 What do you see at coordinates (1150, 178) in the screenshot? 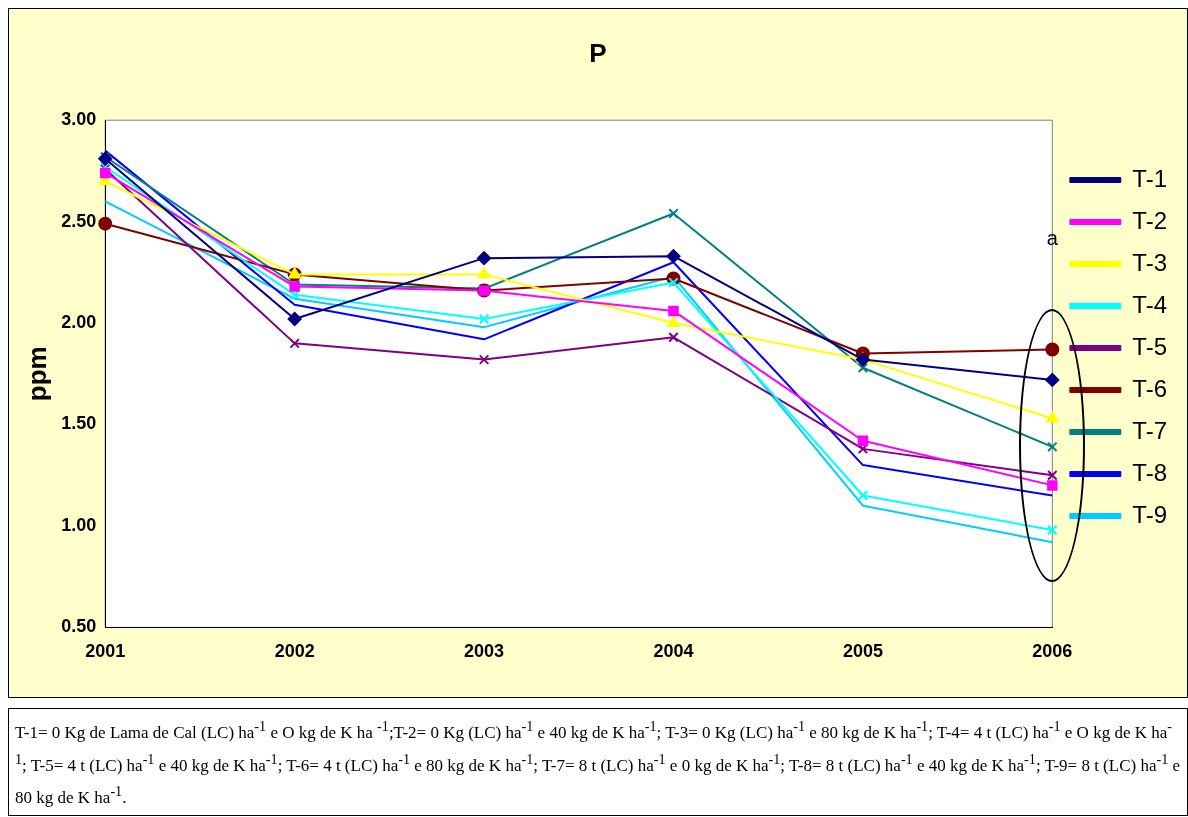
I see `legend-label: T-1` at bounding box center [1150, 178].